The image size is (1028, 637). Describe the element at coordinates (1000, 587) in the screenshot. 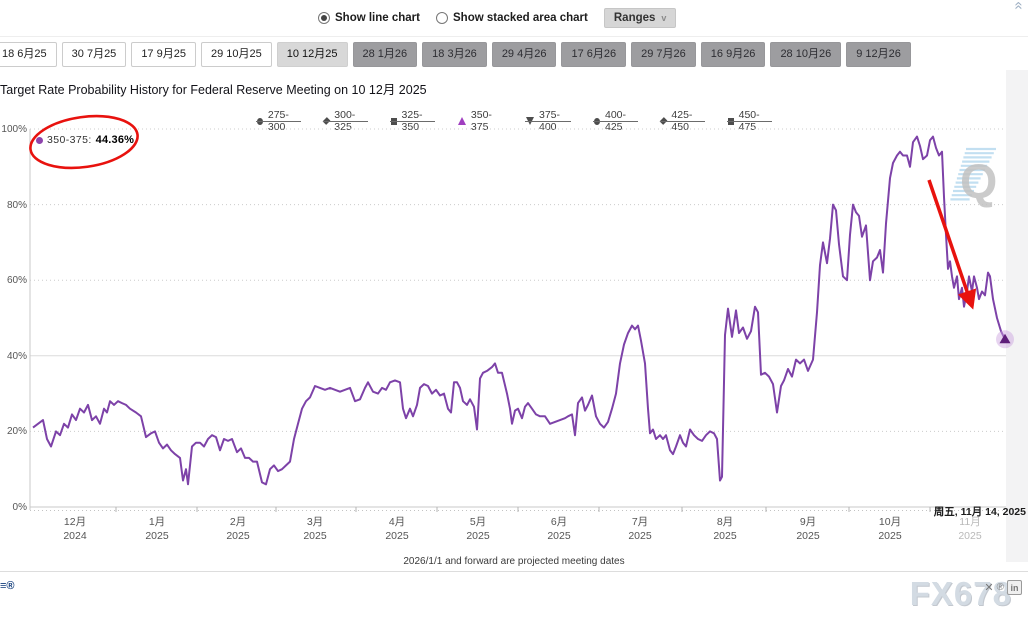

I see `registered-icon: ®` at that location.